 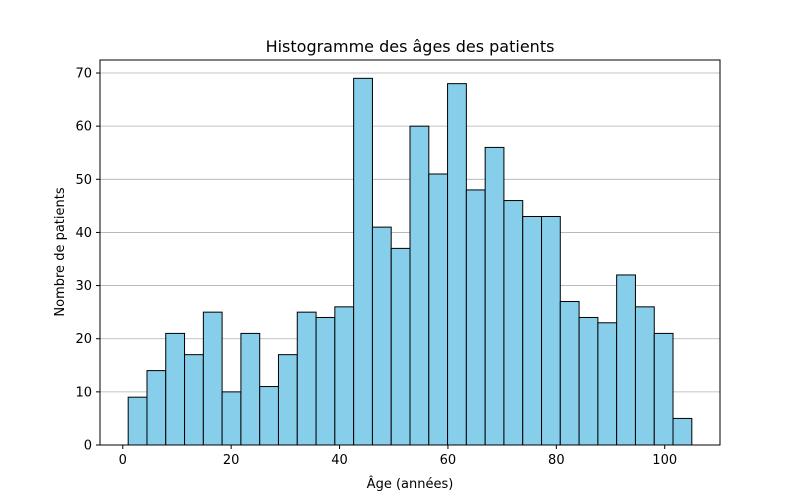 I want to click on y-tick-label: 20, so click(x=83, y=339).